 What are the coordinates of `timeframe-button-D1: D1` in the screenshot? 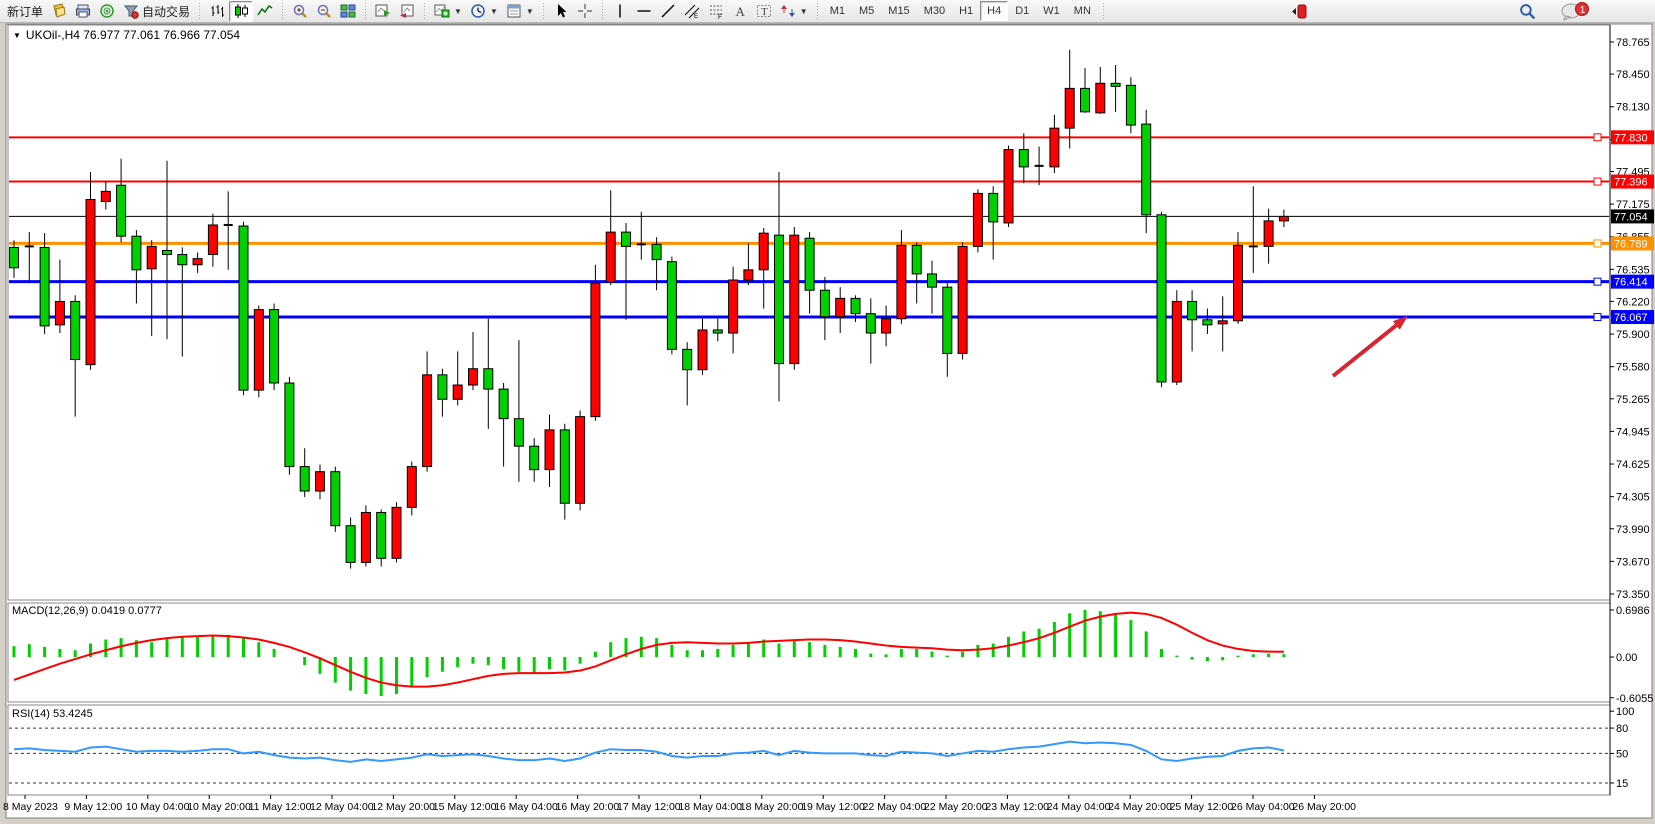 It's located at (1022, 11).